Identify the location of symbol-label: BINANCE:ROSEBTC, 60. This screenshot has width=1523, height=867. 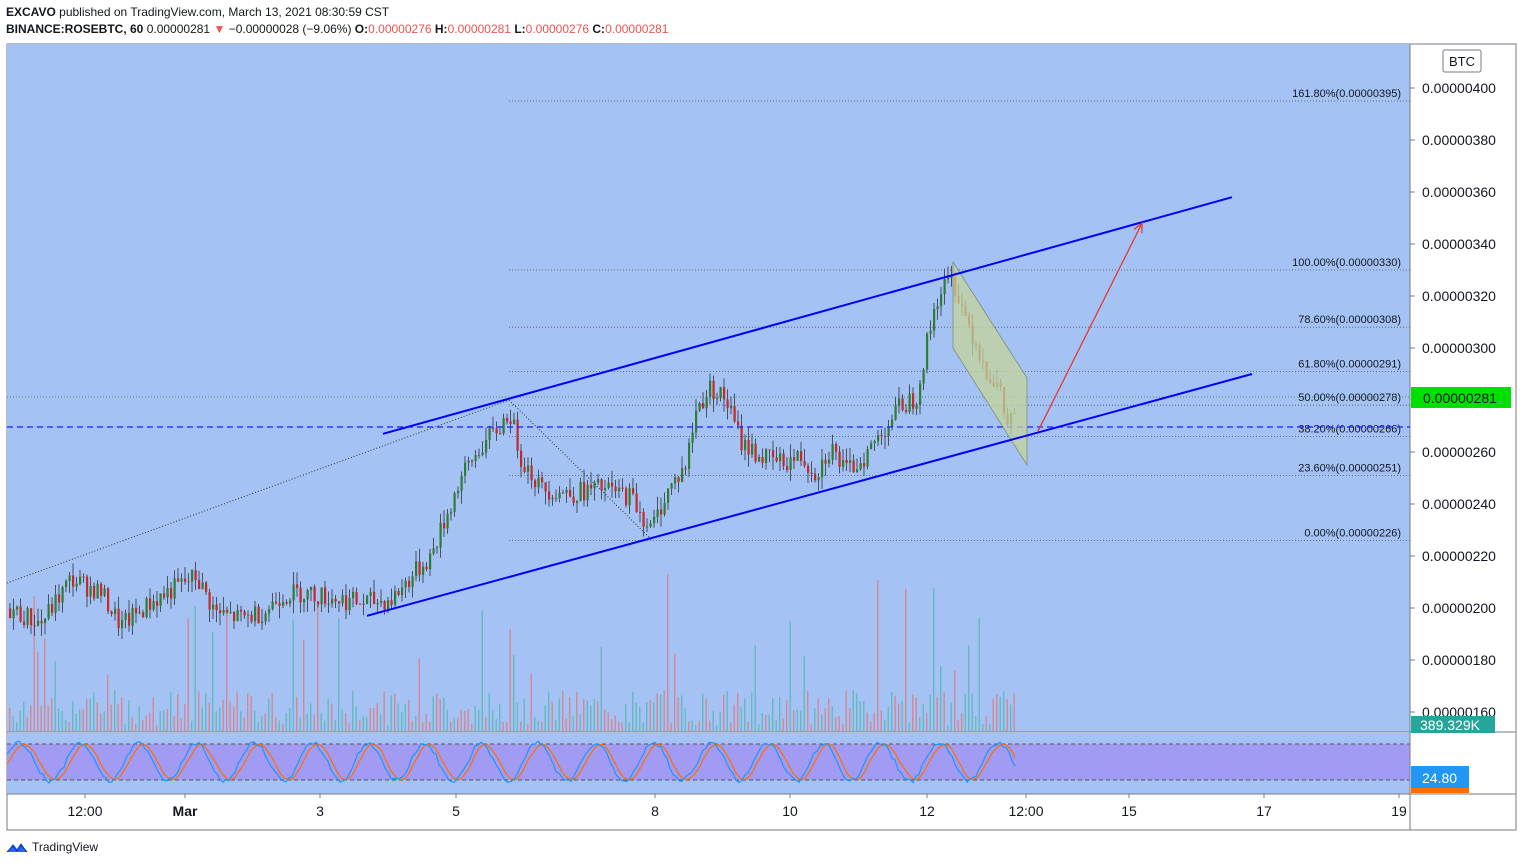
(75, 29).